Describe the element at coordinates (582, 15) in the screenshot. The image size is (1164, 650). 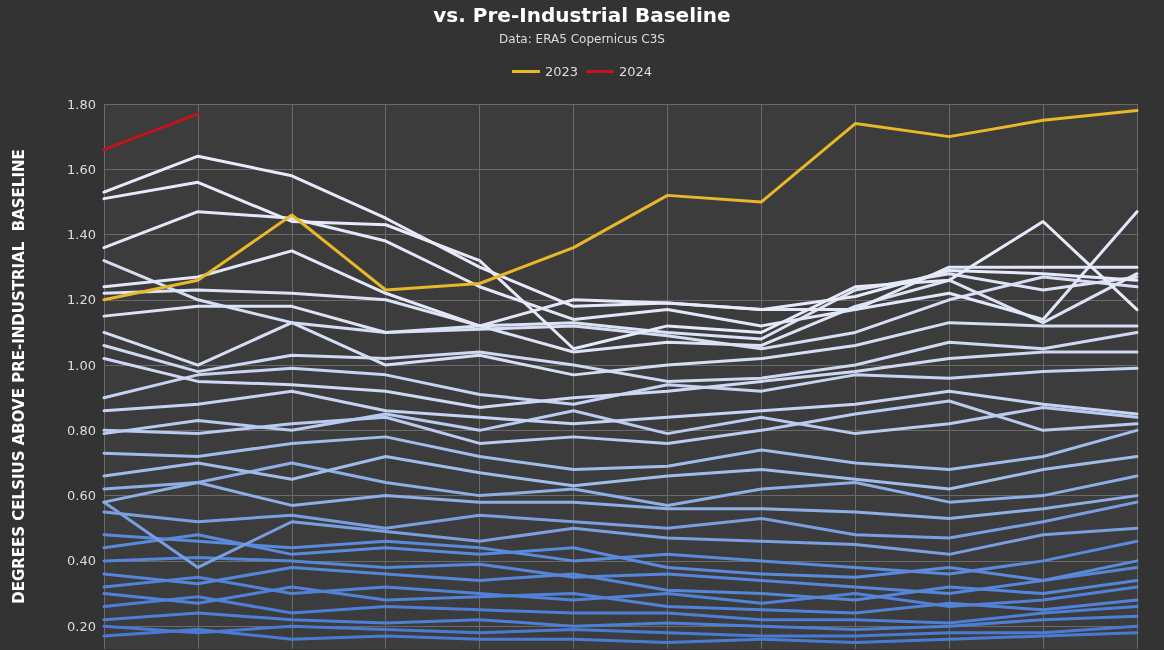
I see `chart-title: vs. Pre-Industrial Baseline` at that location.